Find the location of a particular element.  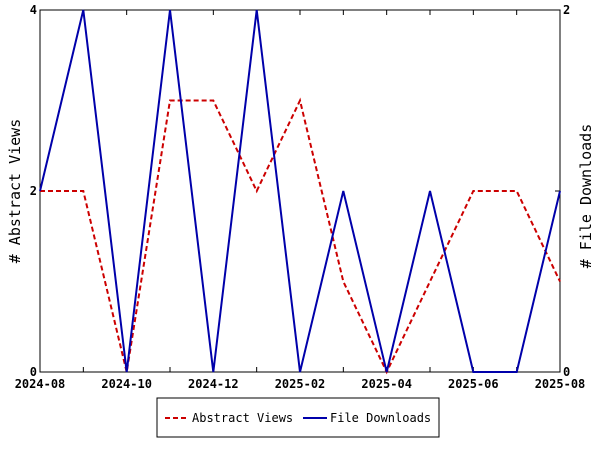

y-left-tick-label: 4 is located at coordinates (33, 10).